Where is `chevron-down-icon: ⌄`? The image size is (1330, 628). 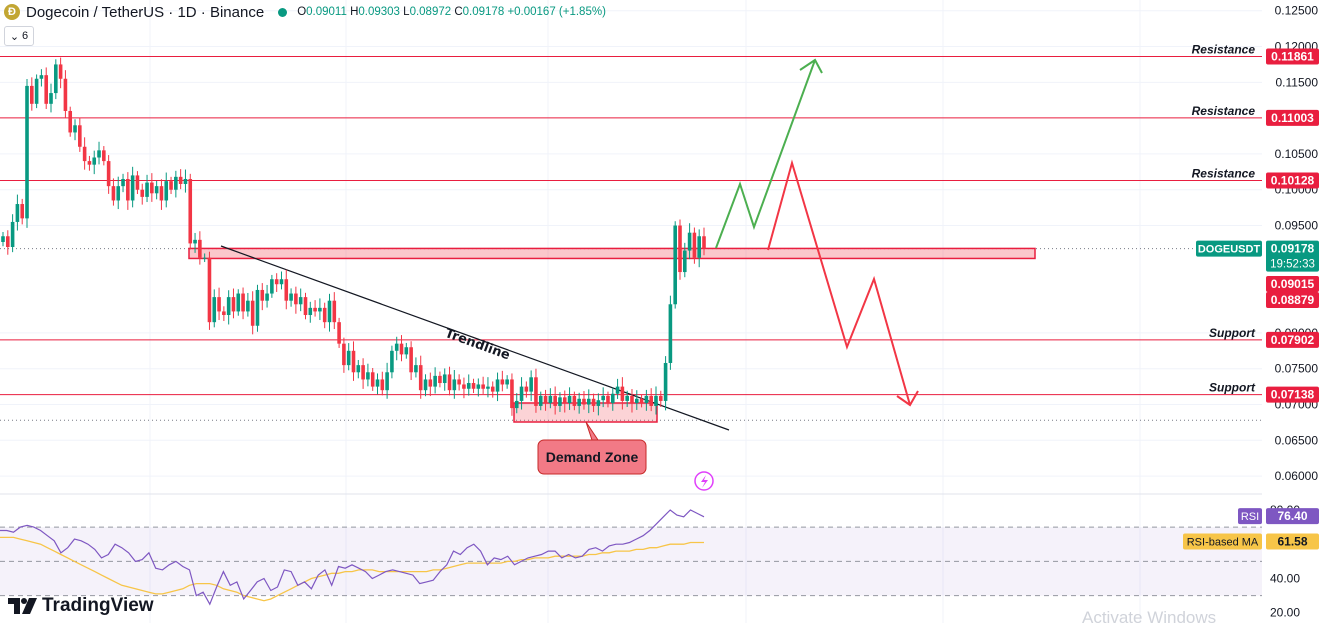 chevron-down-icon: ⌄ is located at coordinates (14, 36).